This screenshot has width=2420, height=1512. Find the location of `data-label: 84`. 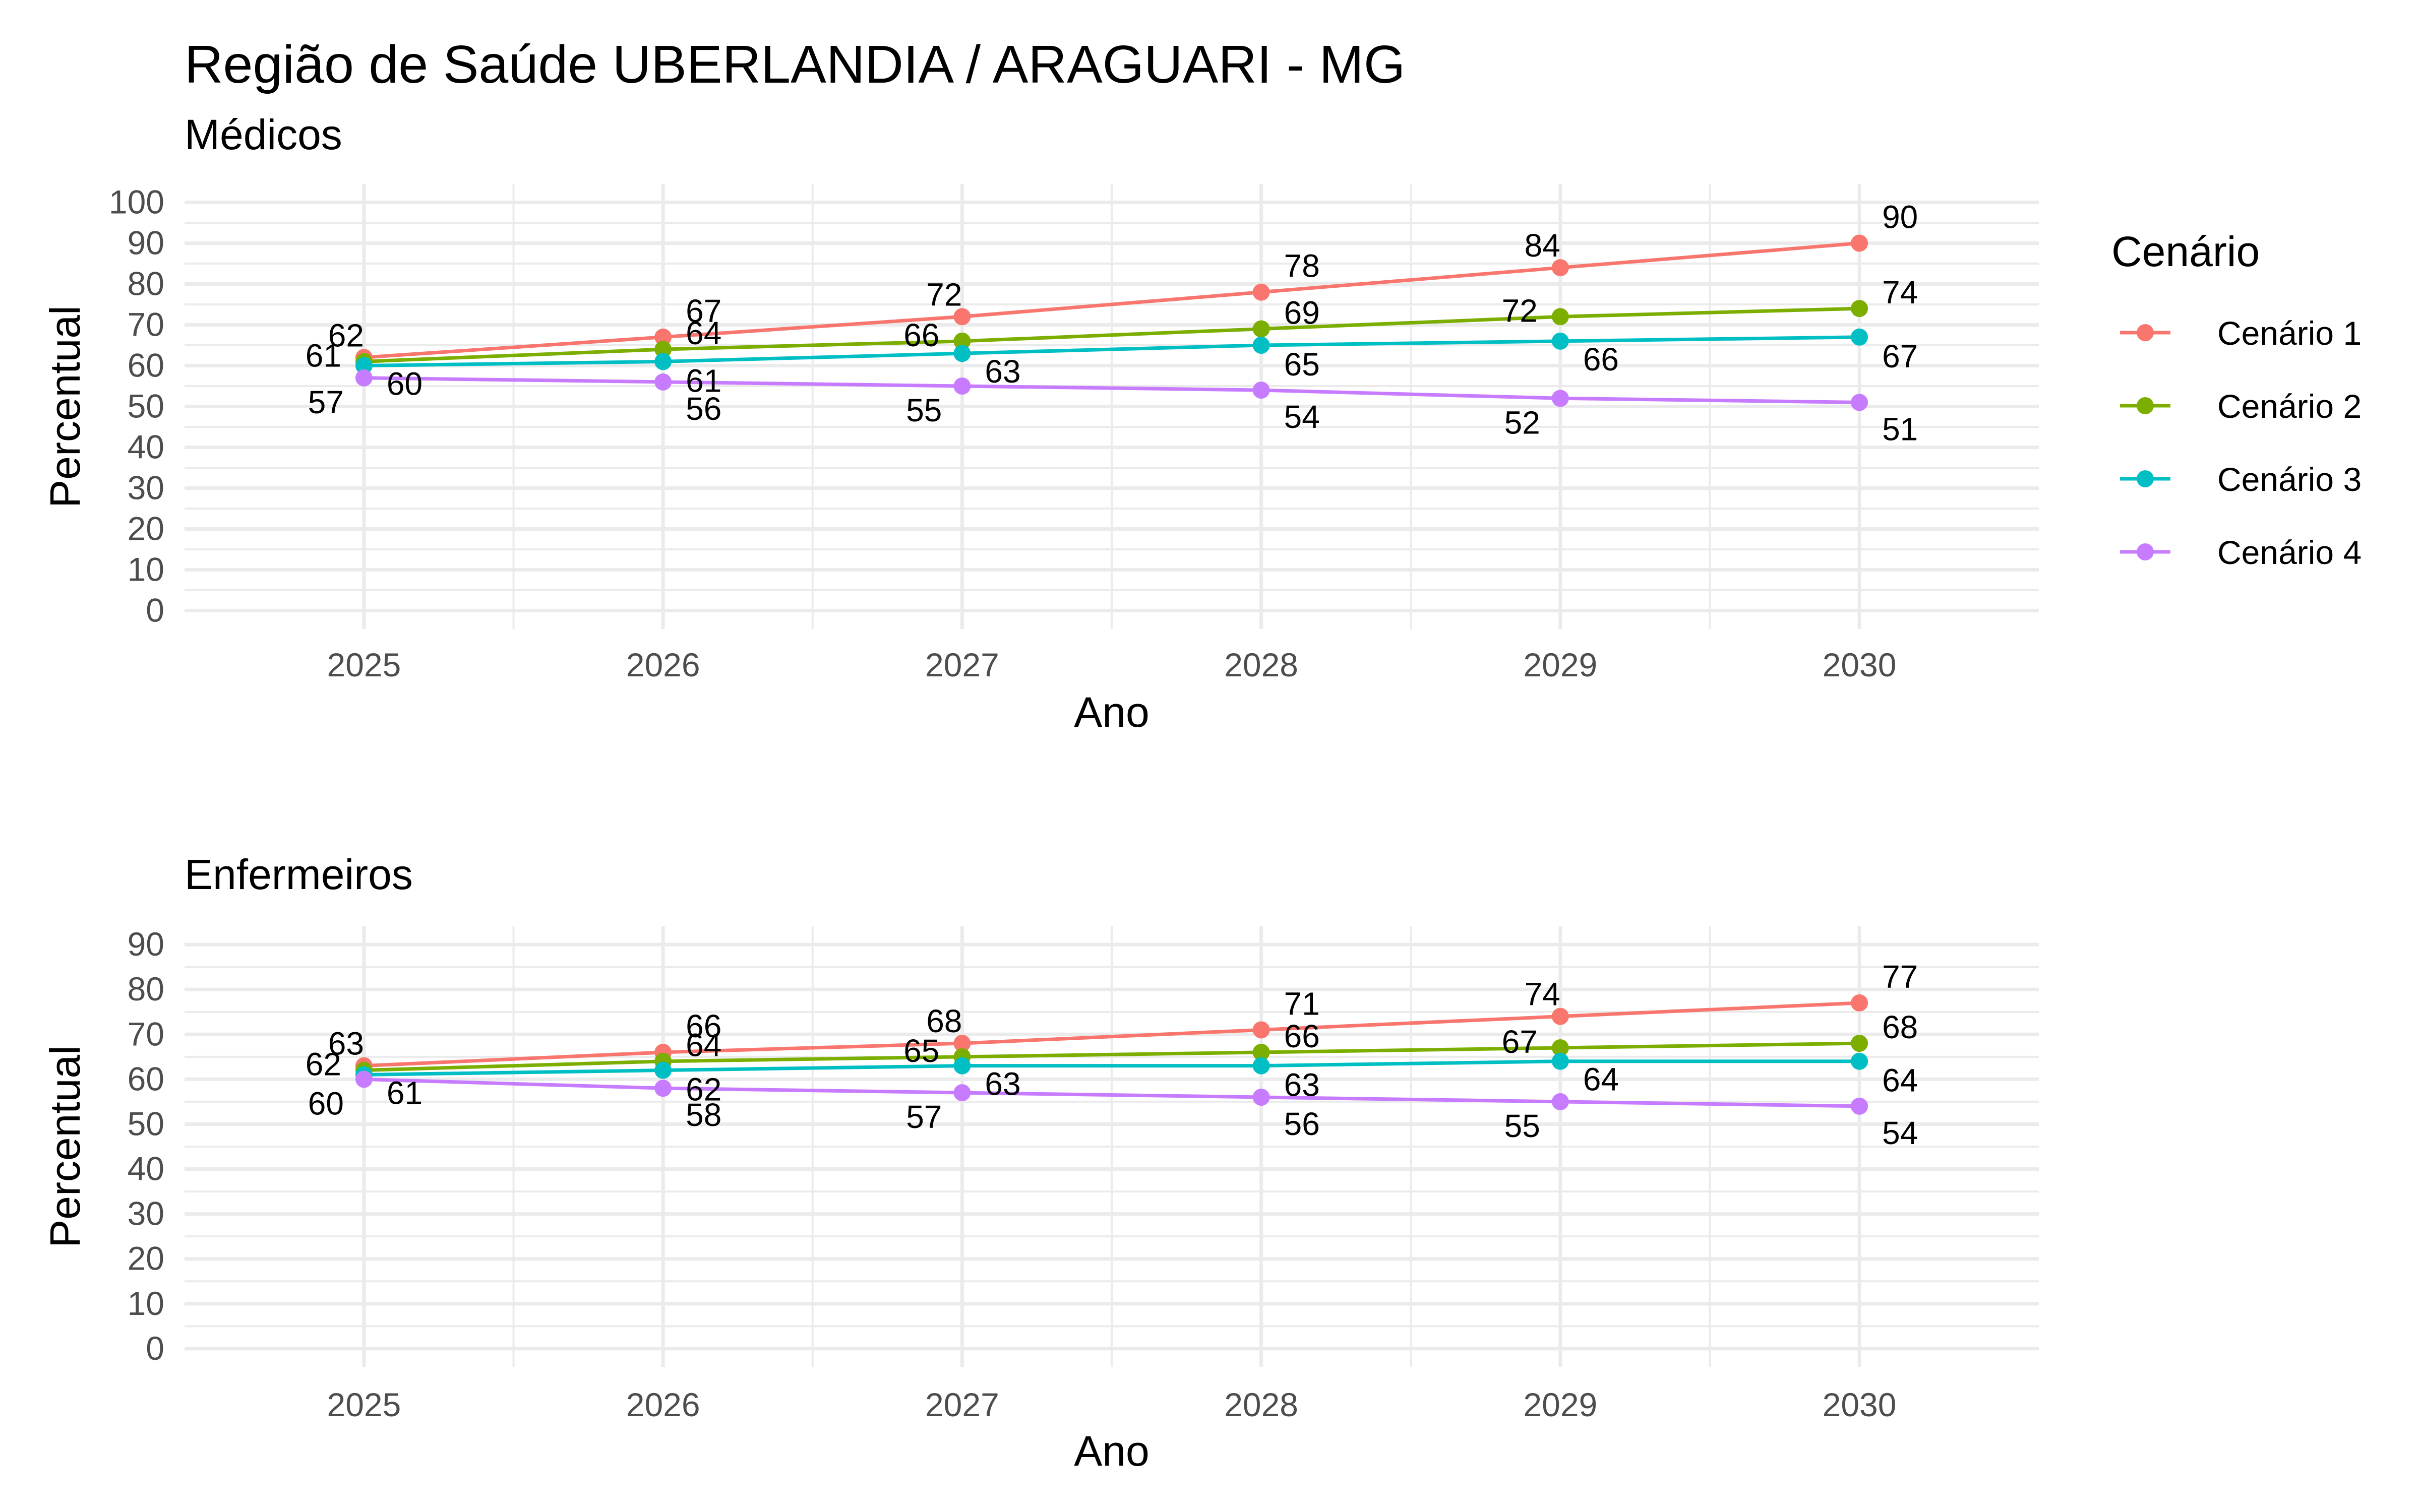

data-label: 84 is located at coordinates (1542, 246).